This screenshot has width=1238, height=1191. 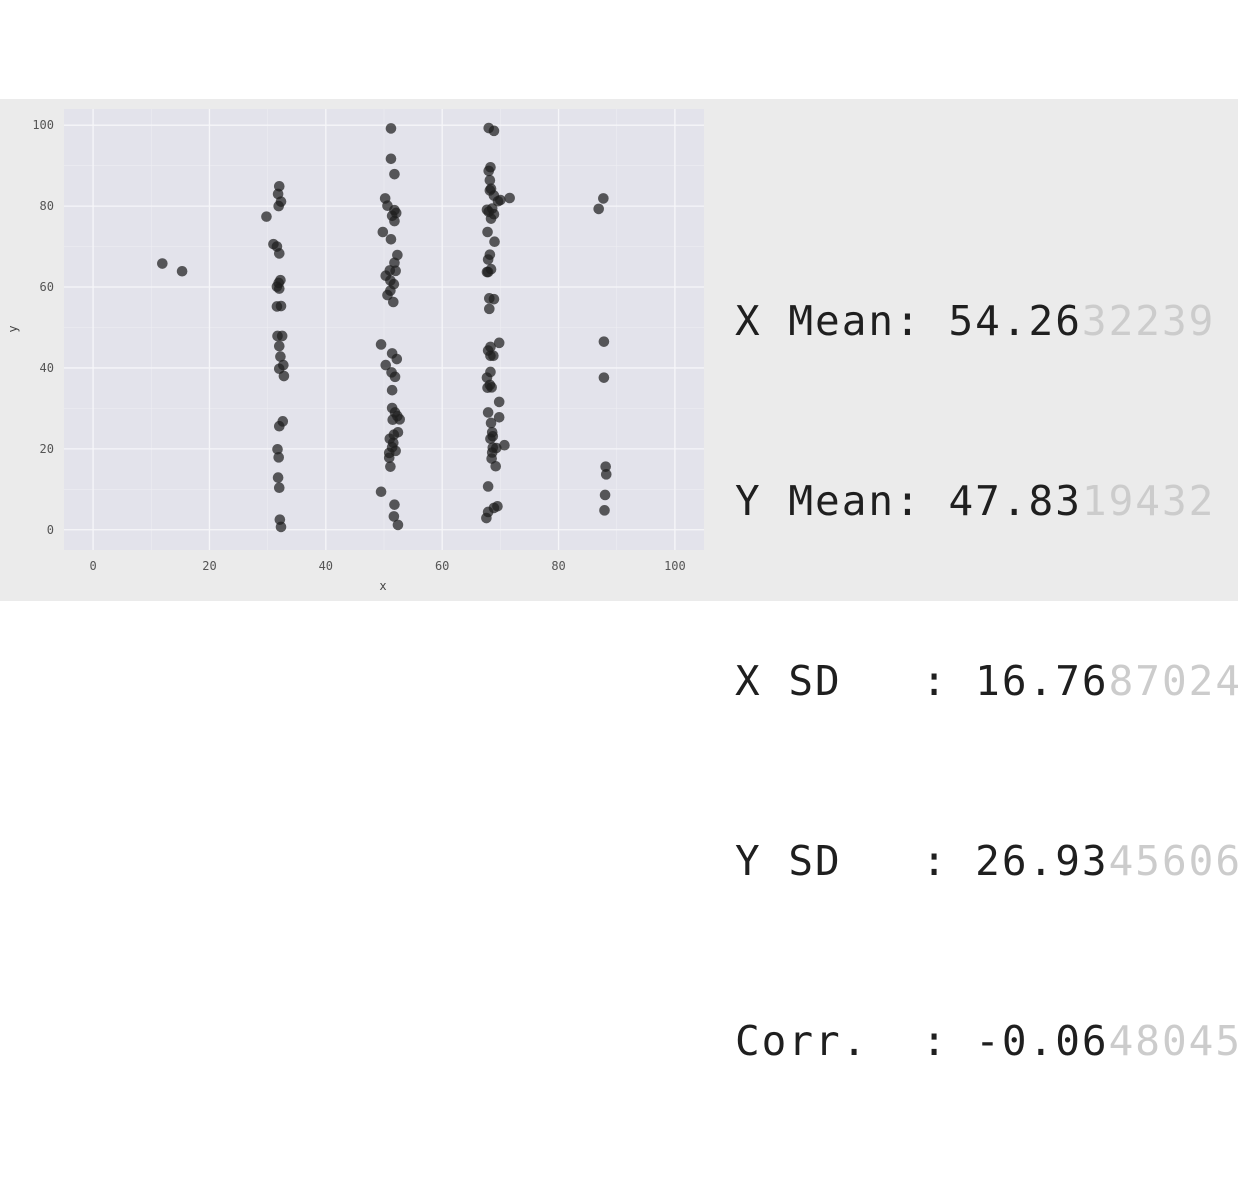 I want to click on stat-value: 16.76, so click(x=1042, y=681).